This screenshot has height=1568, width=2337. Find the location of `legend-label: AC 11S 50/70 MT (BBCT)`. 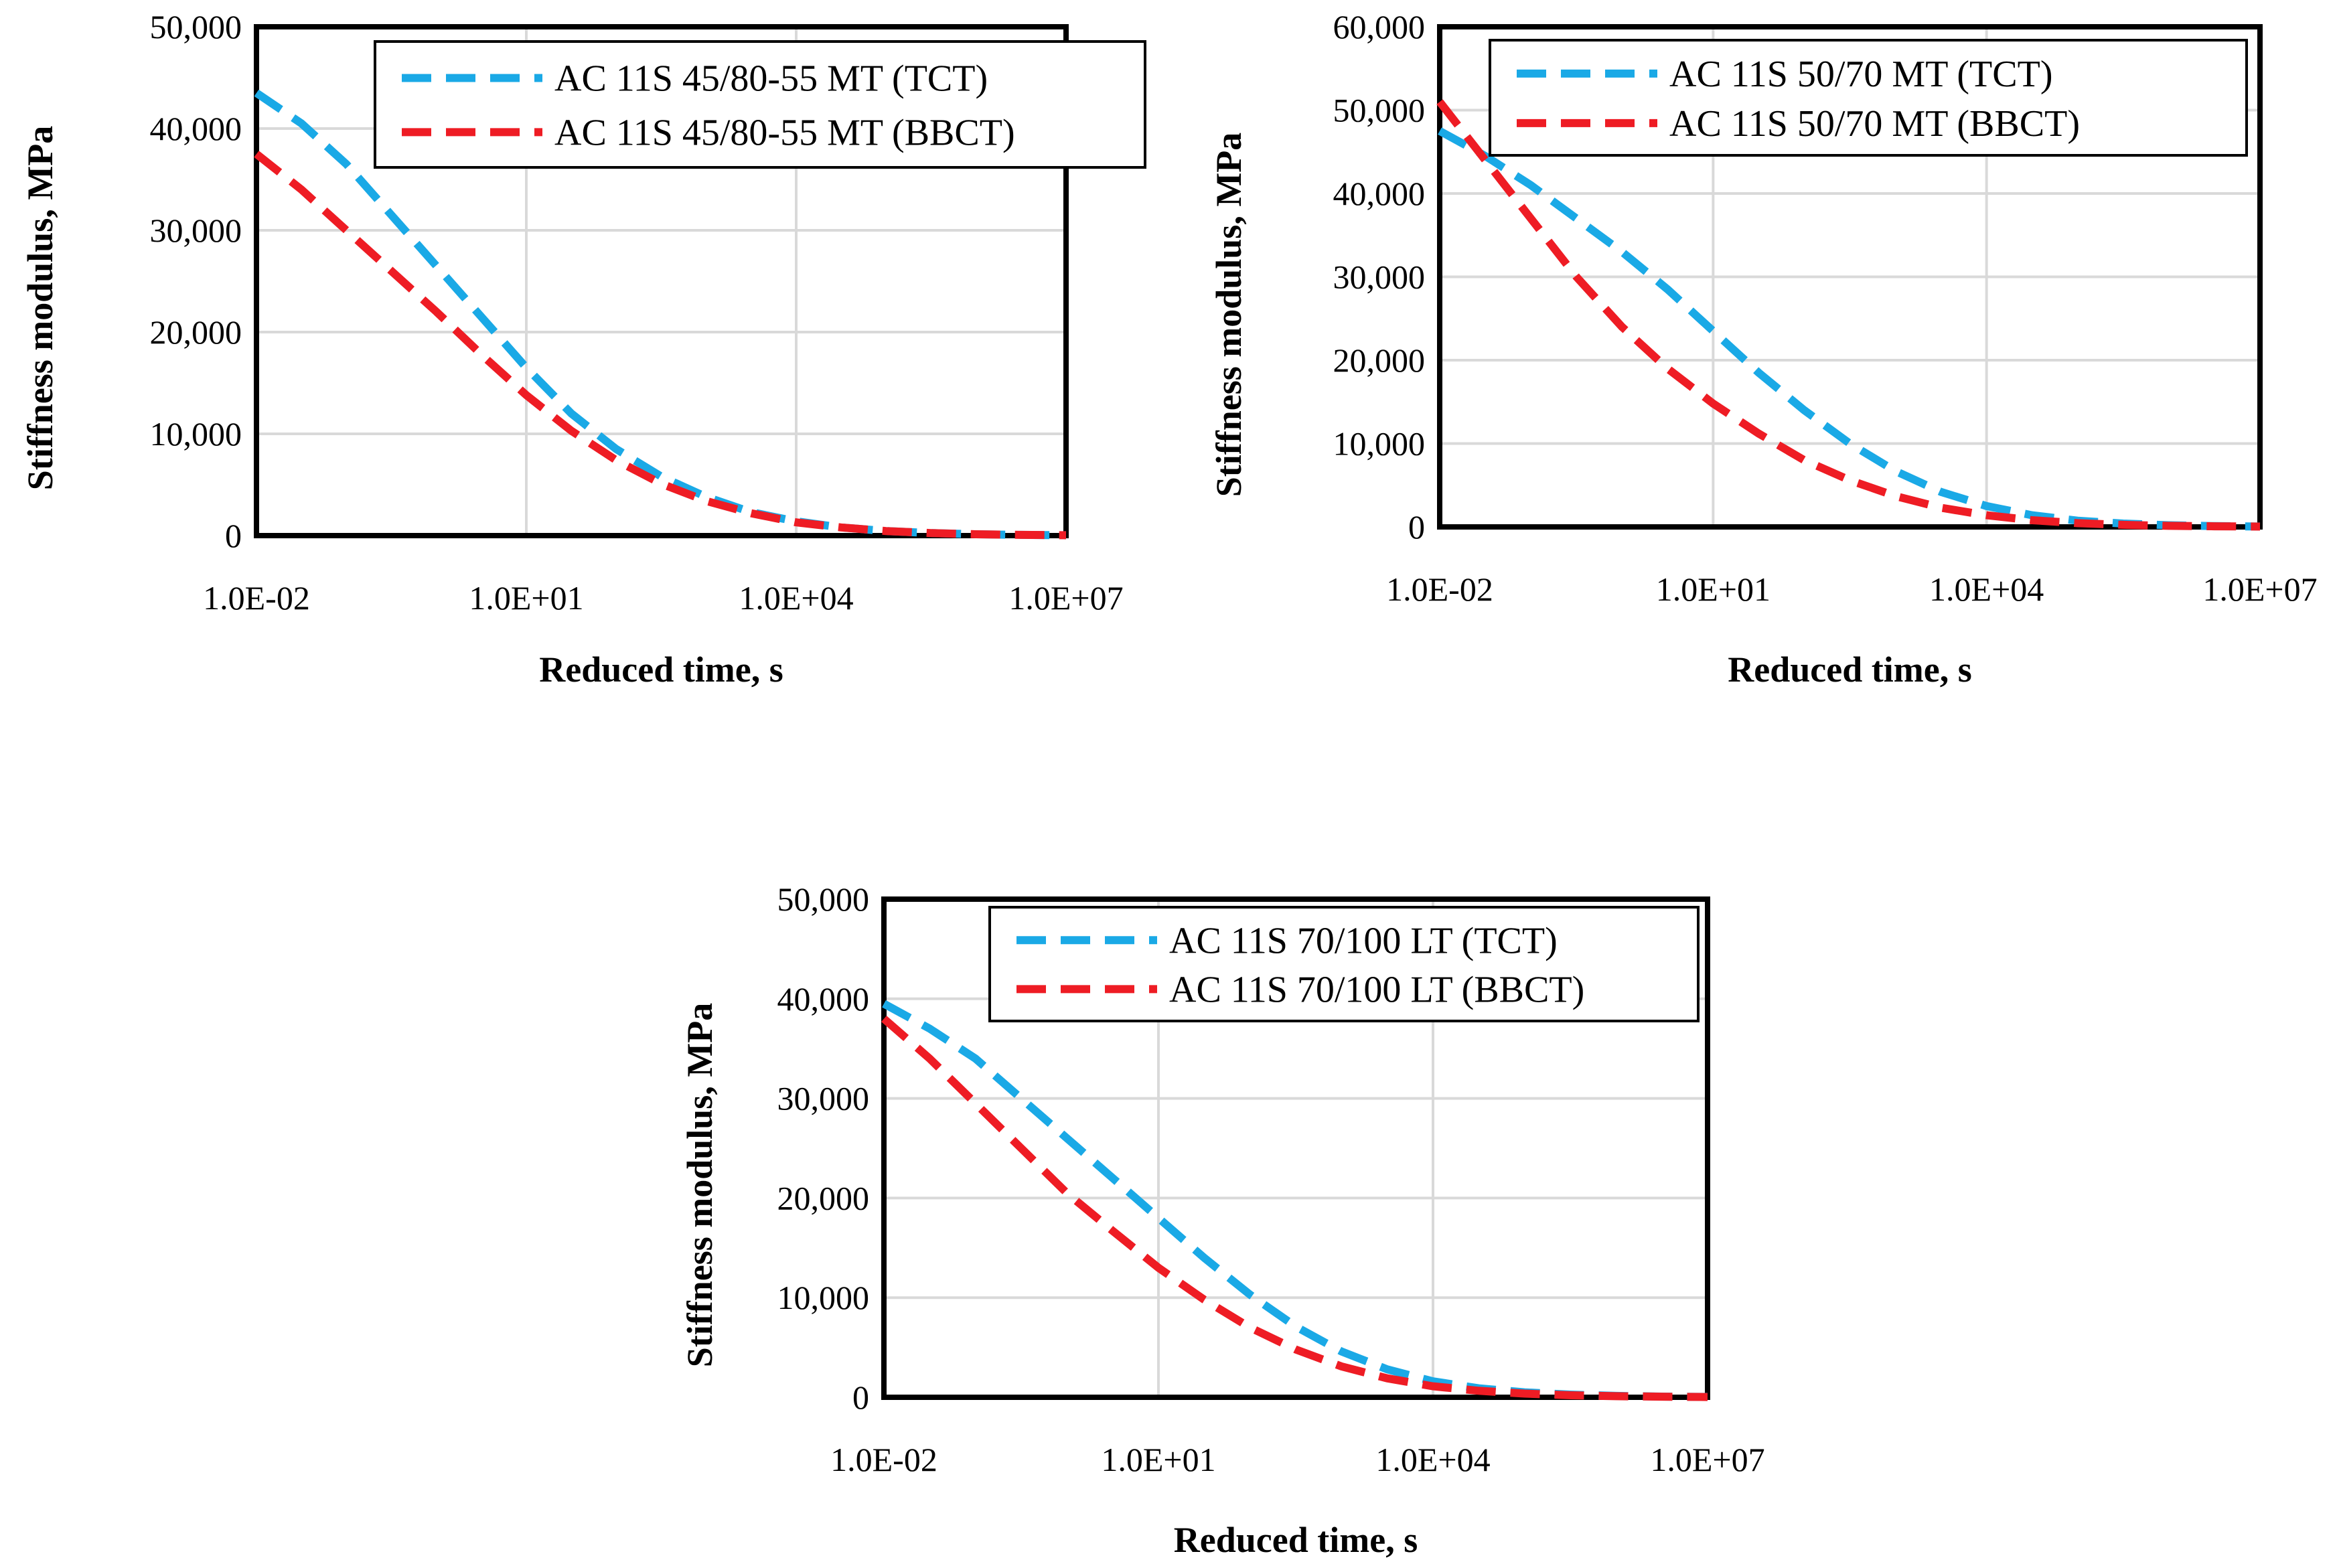

legend-label: AC 11S 50/70 MT (BBCT) is located at coordinates (1874, 124).